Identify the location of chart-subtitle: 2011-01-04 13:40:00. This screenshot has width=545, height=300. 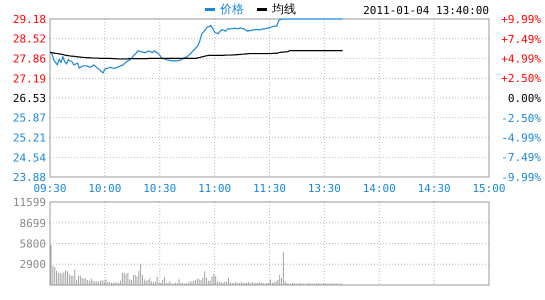
(426, 10).